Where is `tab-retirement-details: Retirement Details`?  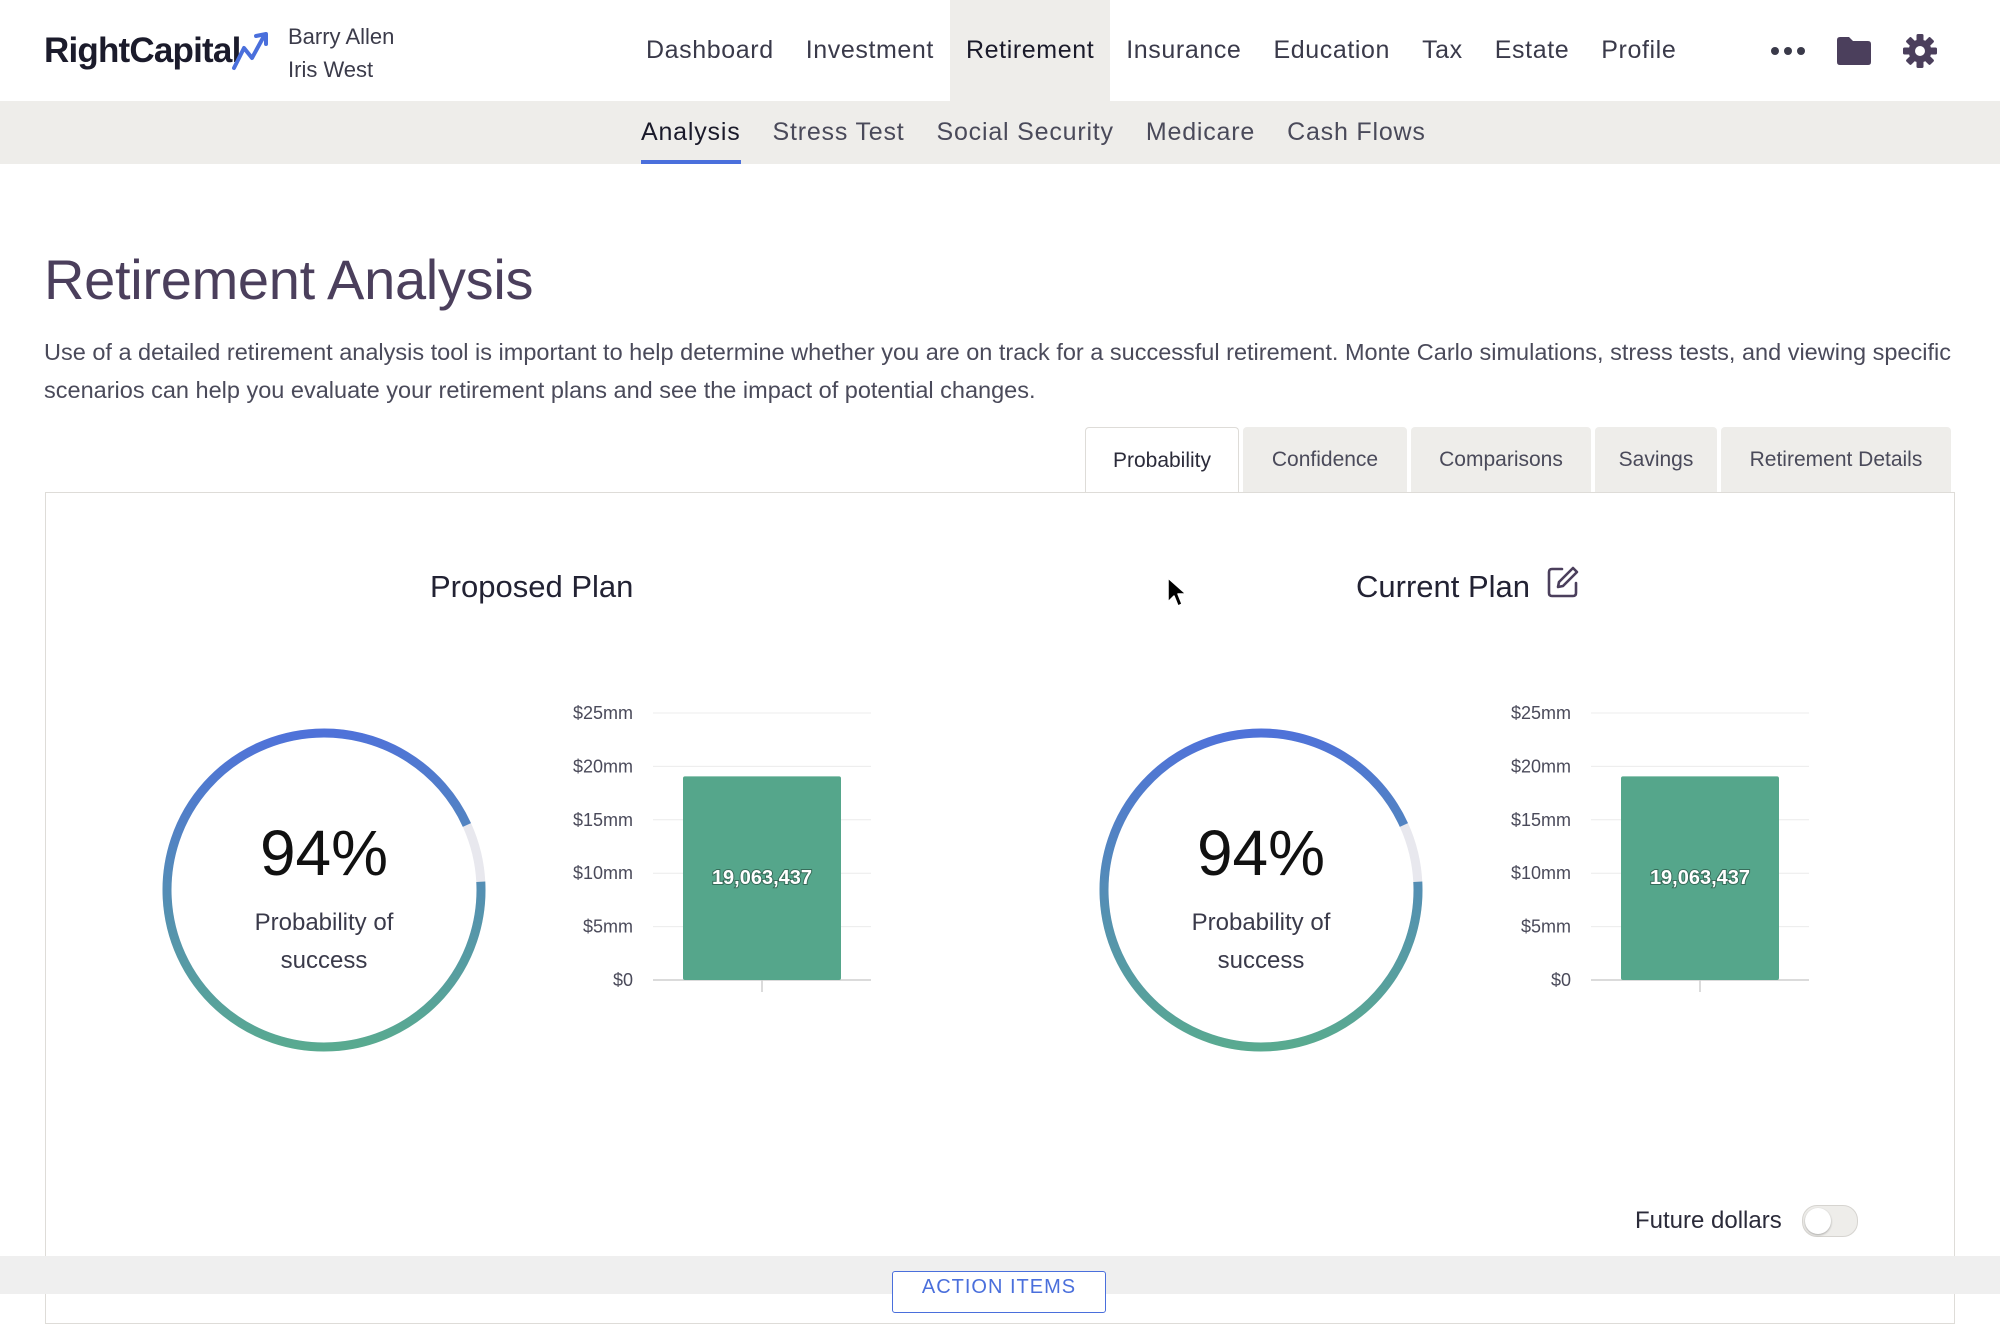 tab-retirement-details: Retirement Details is located at coordinates (1836, 459).